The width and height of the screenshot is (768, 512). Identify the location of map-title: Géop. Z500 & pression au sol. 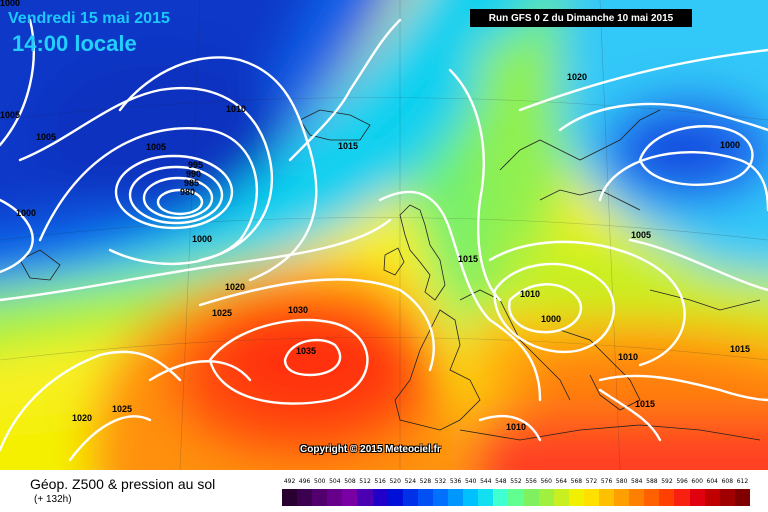
(123, 484).